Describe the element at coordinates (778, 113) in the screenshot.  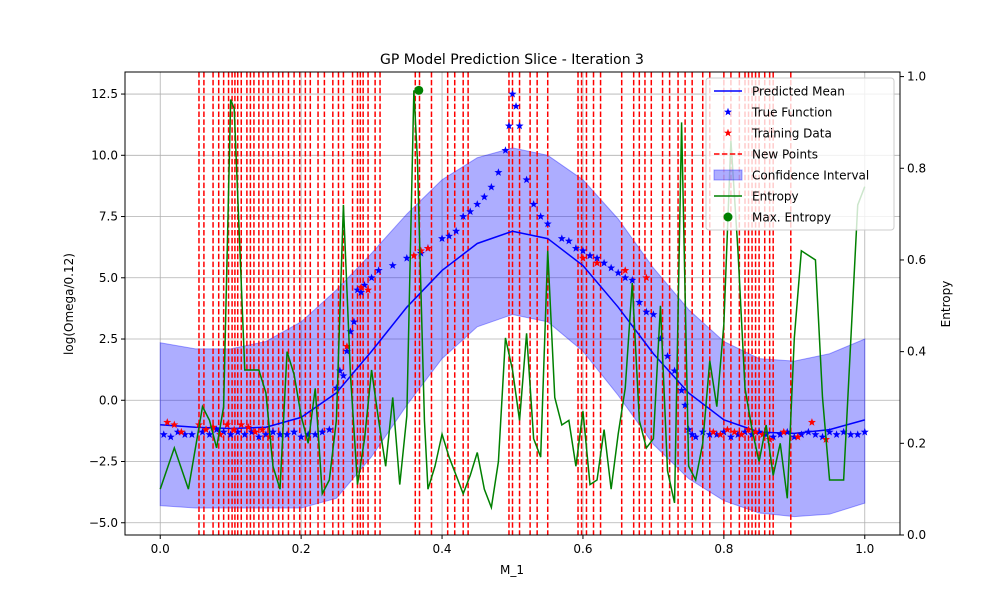
I see `legend-entry: True Function` at that location.